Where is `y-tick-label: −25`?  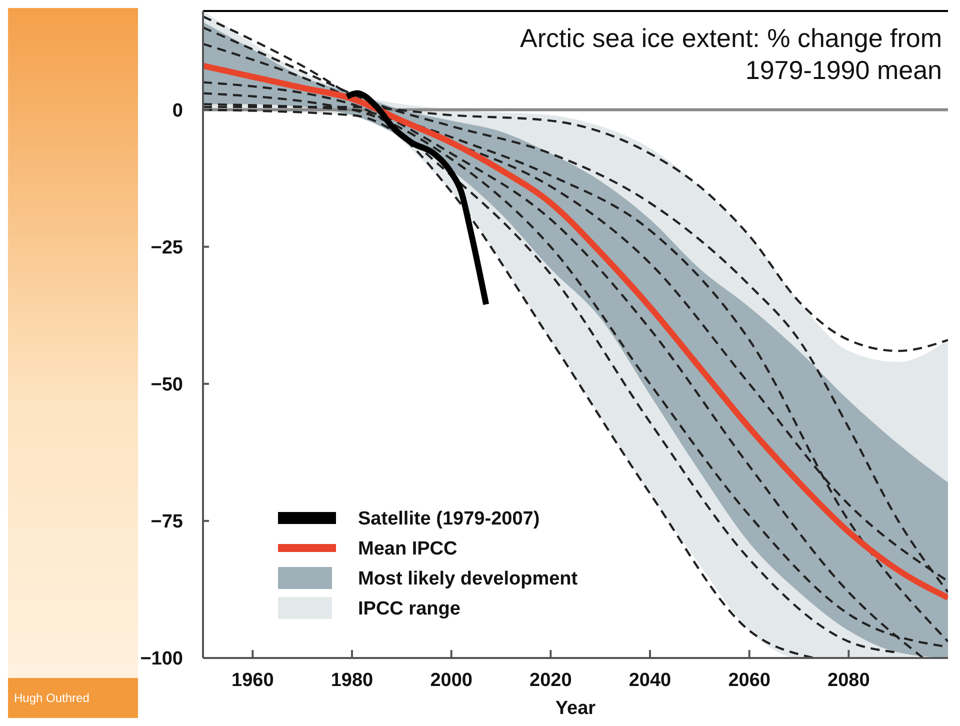 y-tick-label: −25 is located at coordinates (167, 247).